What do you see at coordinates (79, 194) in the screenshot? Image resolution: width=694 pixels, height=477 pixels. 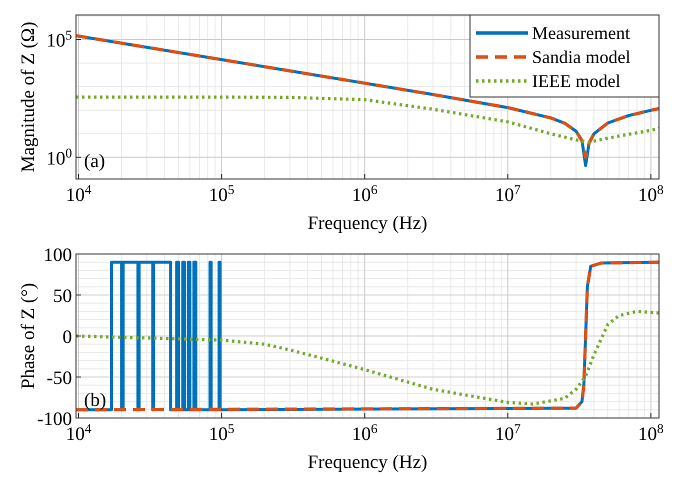 I see `x-tick-label: 10$^{4}$` at bounding box center [79, 194].